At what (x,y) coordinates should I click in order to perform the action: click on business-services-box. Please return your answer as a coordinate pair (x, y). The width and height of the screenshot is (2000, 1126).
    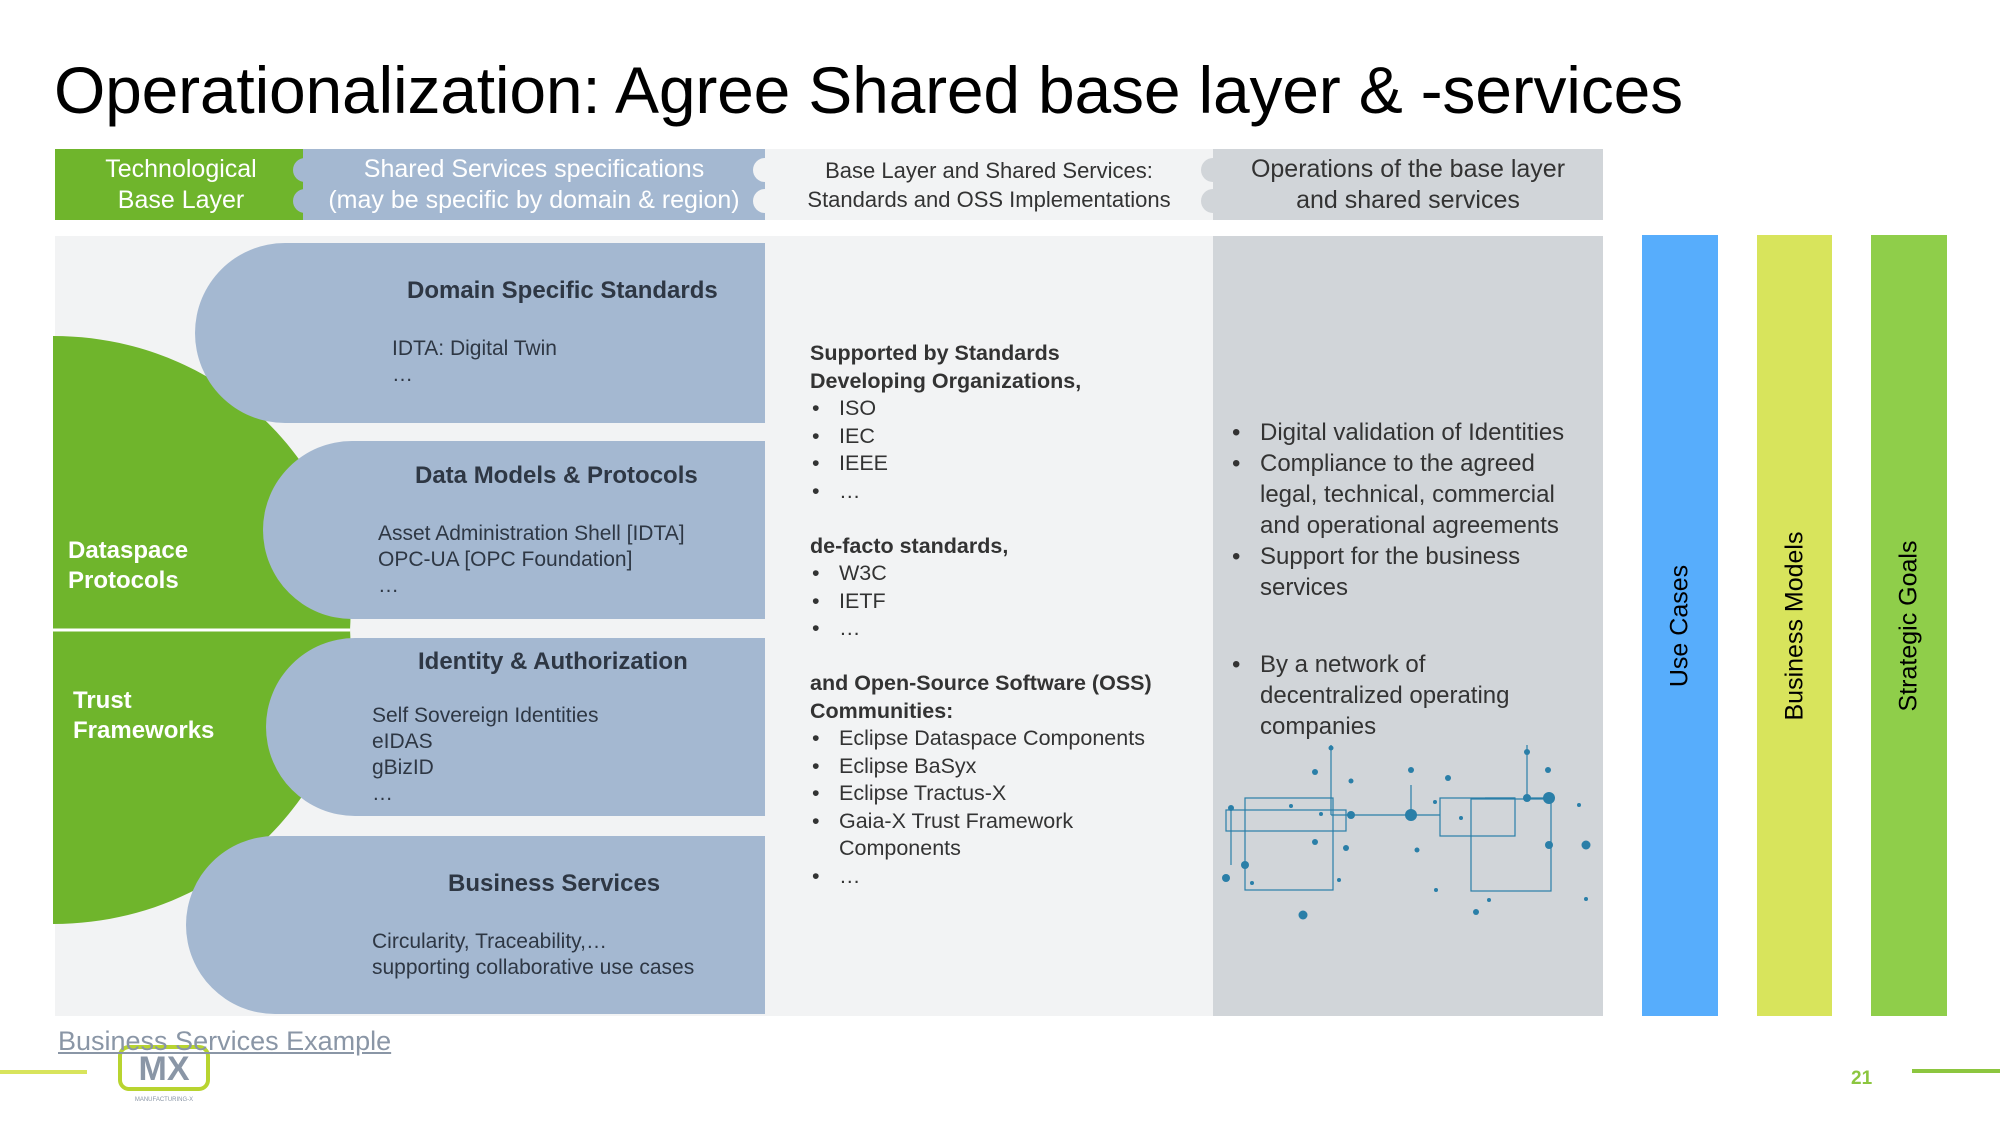
    Looking at the image, I should click on (475, 925).